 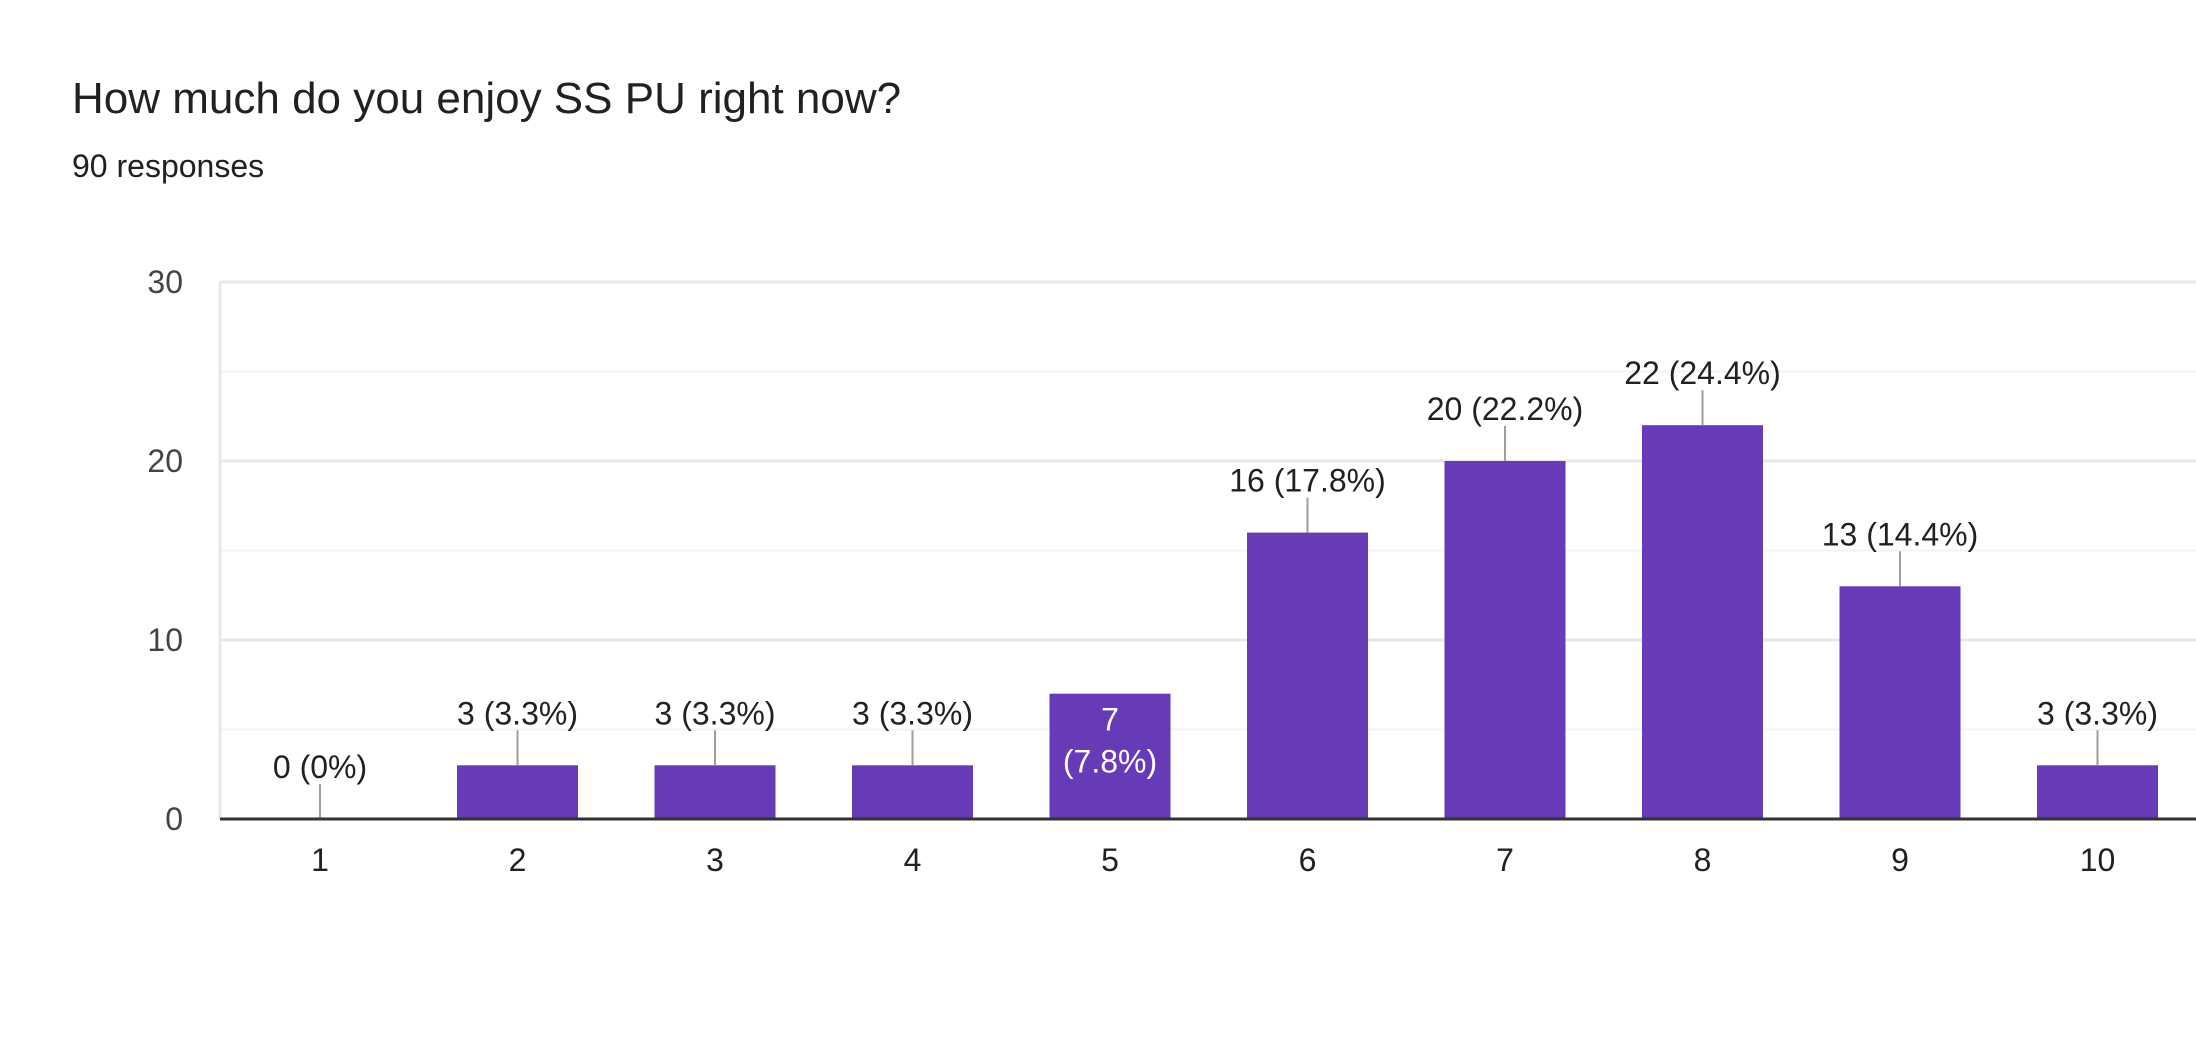 I want to click on data-label: 16 (17.8%), so click(x=1307, y=481).